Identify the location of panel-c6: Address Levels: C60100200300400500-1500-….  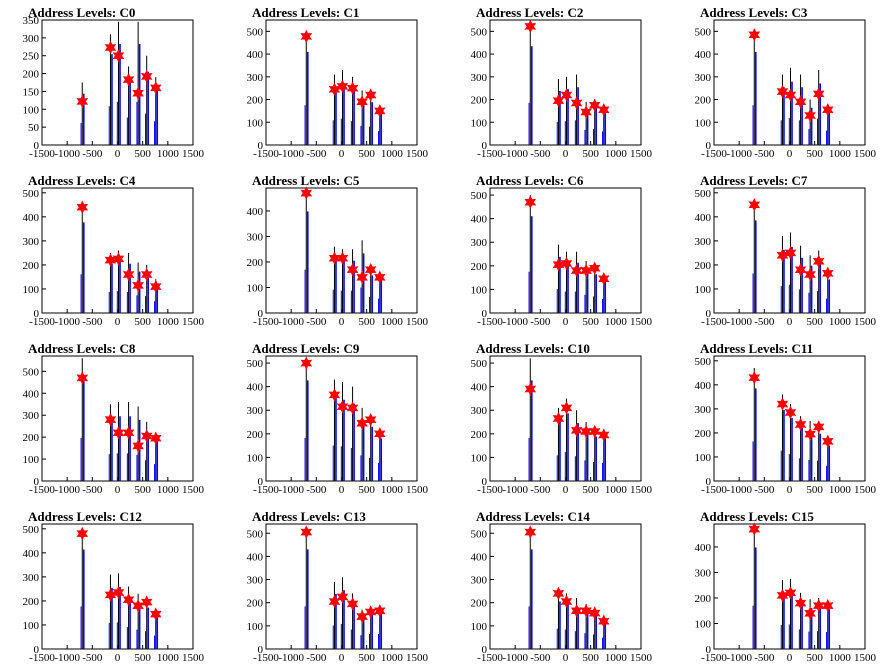
(562, 250).